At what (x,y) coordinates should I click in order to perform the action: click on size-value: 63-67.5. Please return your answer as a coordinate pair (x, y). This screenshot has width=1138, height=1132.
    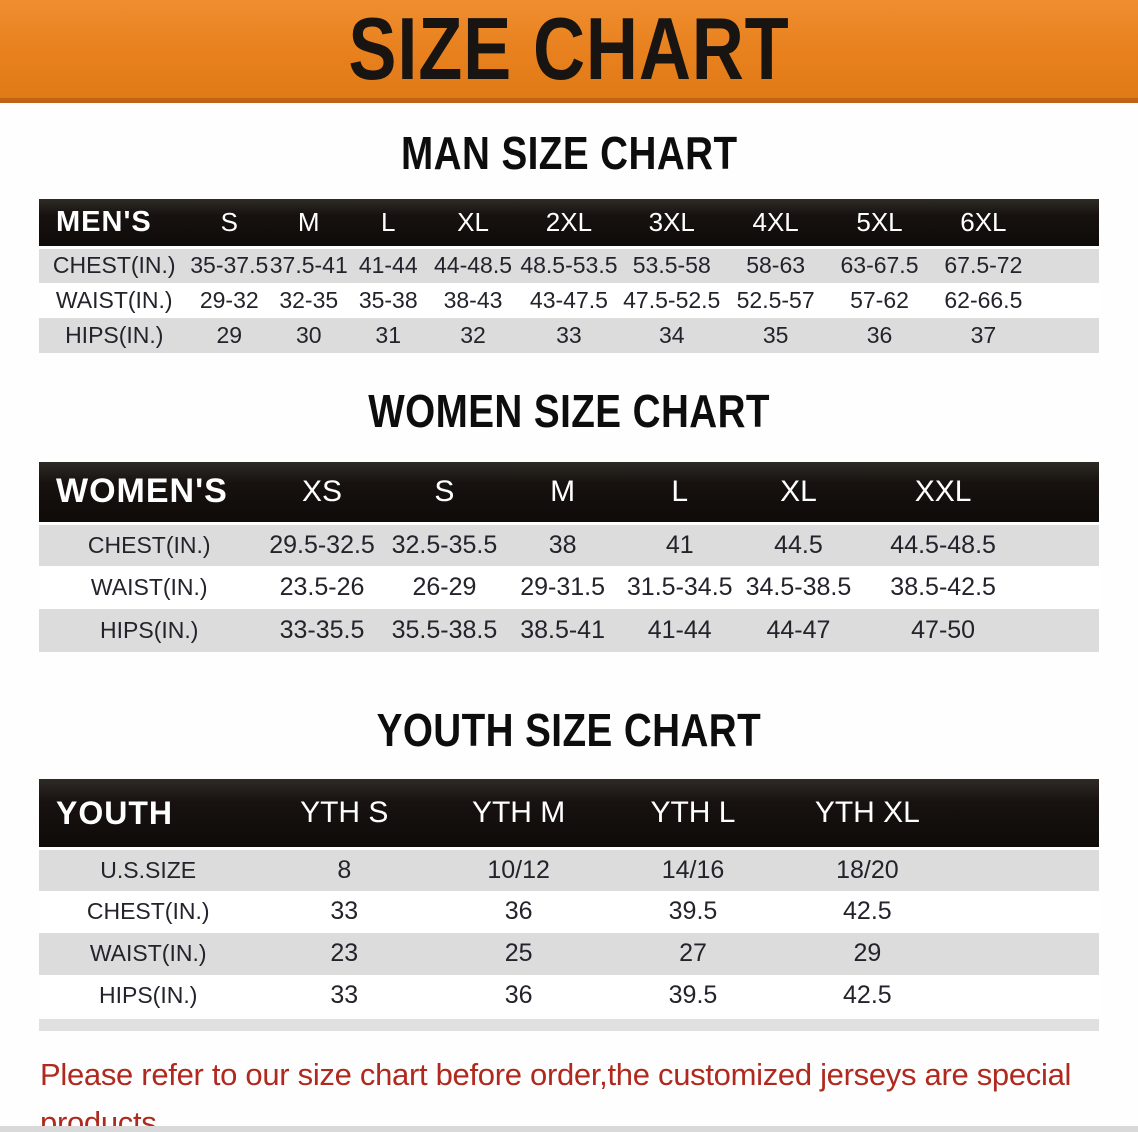
    Looking at the image, I should click on (879, 264).